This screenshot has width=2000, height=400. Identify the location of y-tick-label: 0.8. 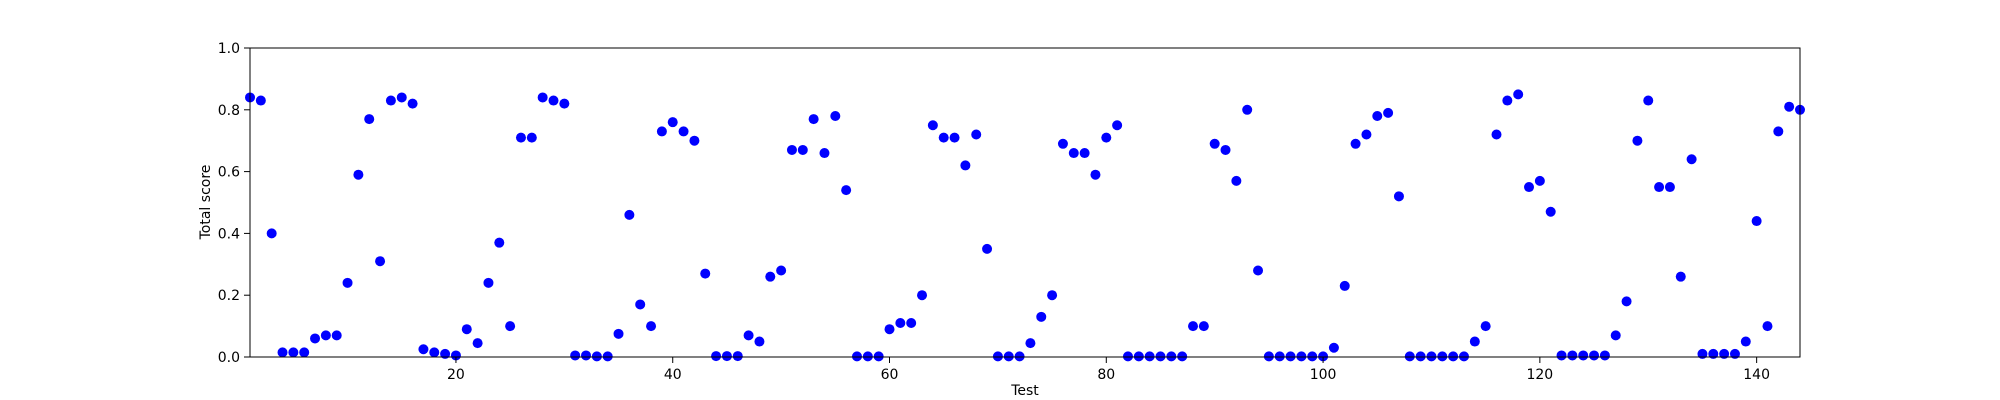
(229, 111).